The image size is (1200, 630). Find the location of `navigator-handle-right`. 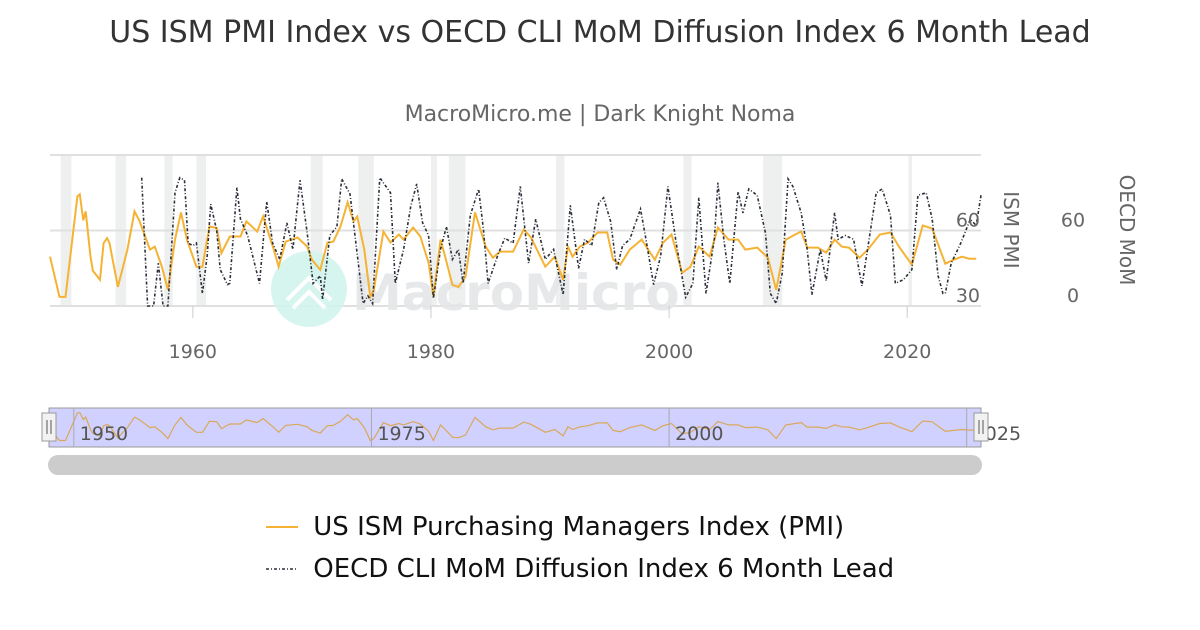

navigator-handle-right is located at coordinates (981, 427).